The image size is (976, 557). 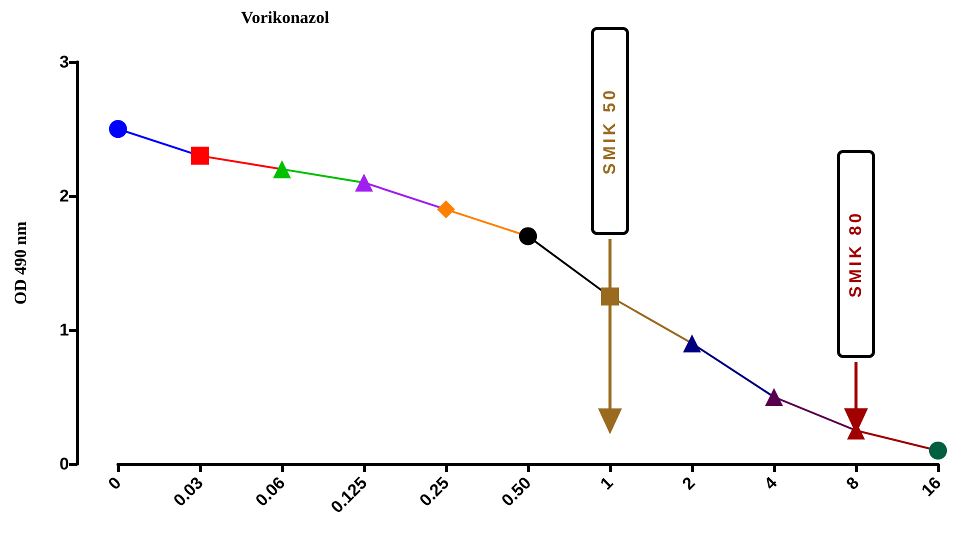 What do you see at coordinates (688, 483) in the screenshot?
I see `x-tick-label: 2` at bounding box center [688, 483].